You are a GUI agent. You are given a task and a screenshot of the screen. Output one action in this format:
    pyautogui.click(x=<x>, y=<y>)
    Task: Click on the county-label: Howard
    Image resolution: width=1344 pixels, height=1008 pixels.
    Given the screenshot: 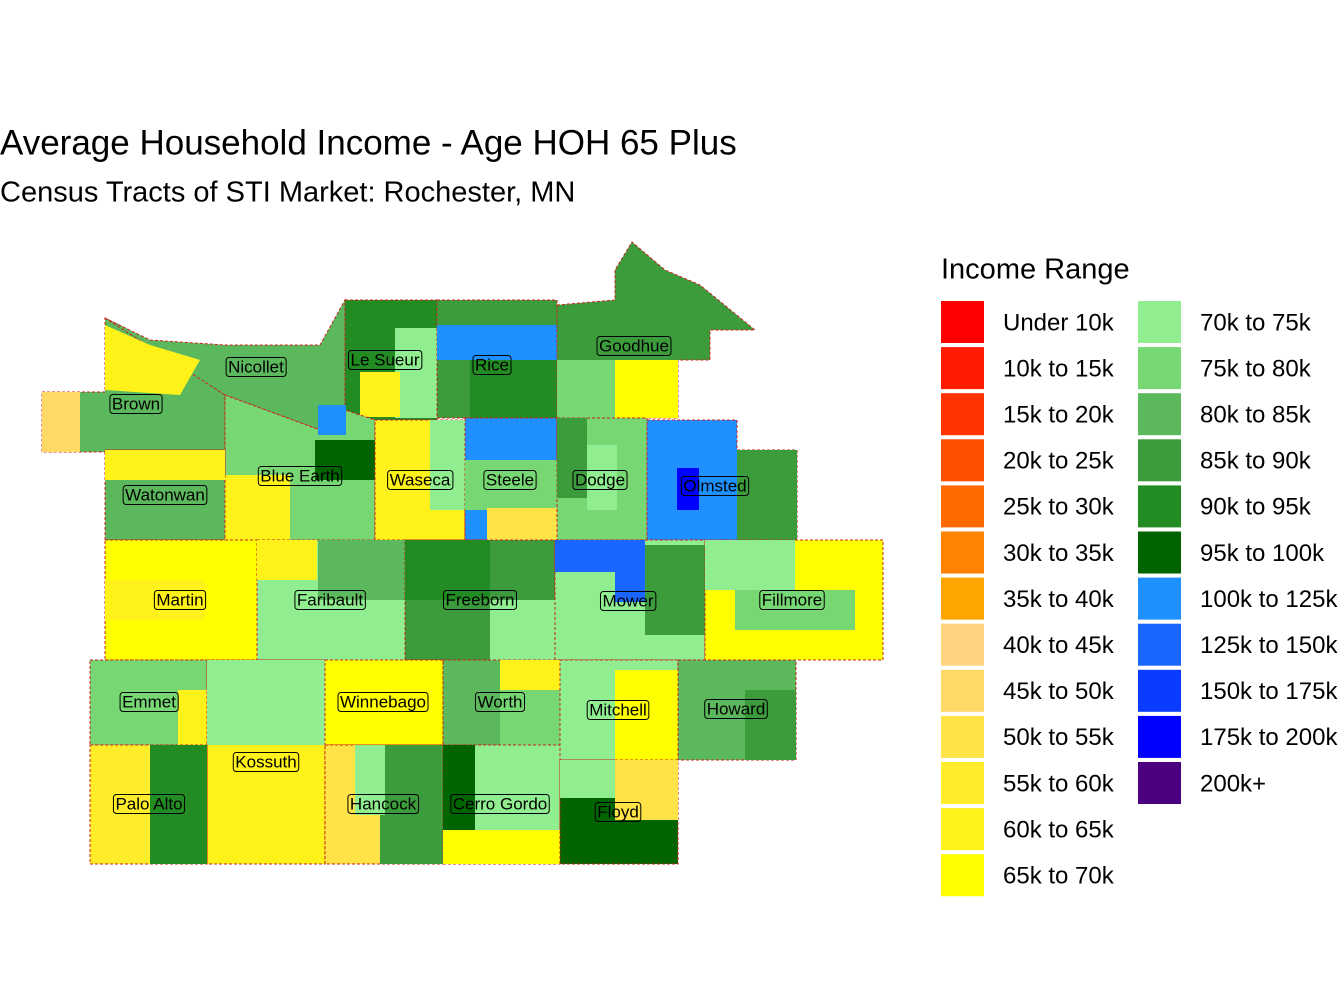 What is the action you would take?
    pyautogui.click(x=736, y=708)
    